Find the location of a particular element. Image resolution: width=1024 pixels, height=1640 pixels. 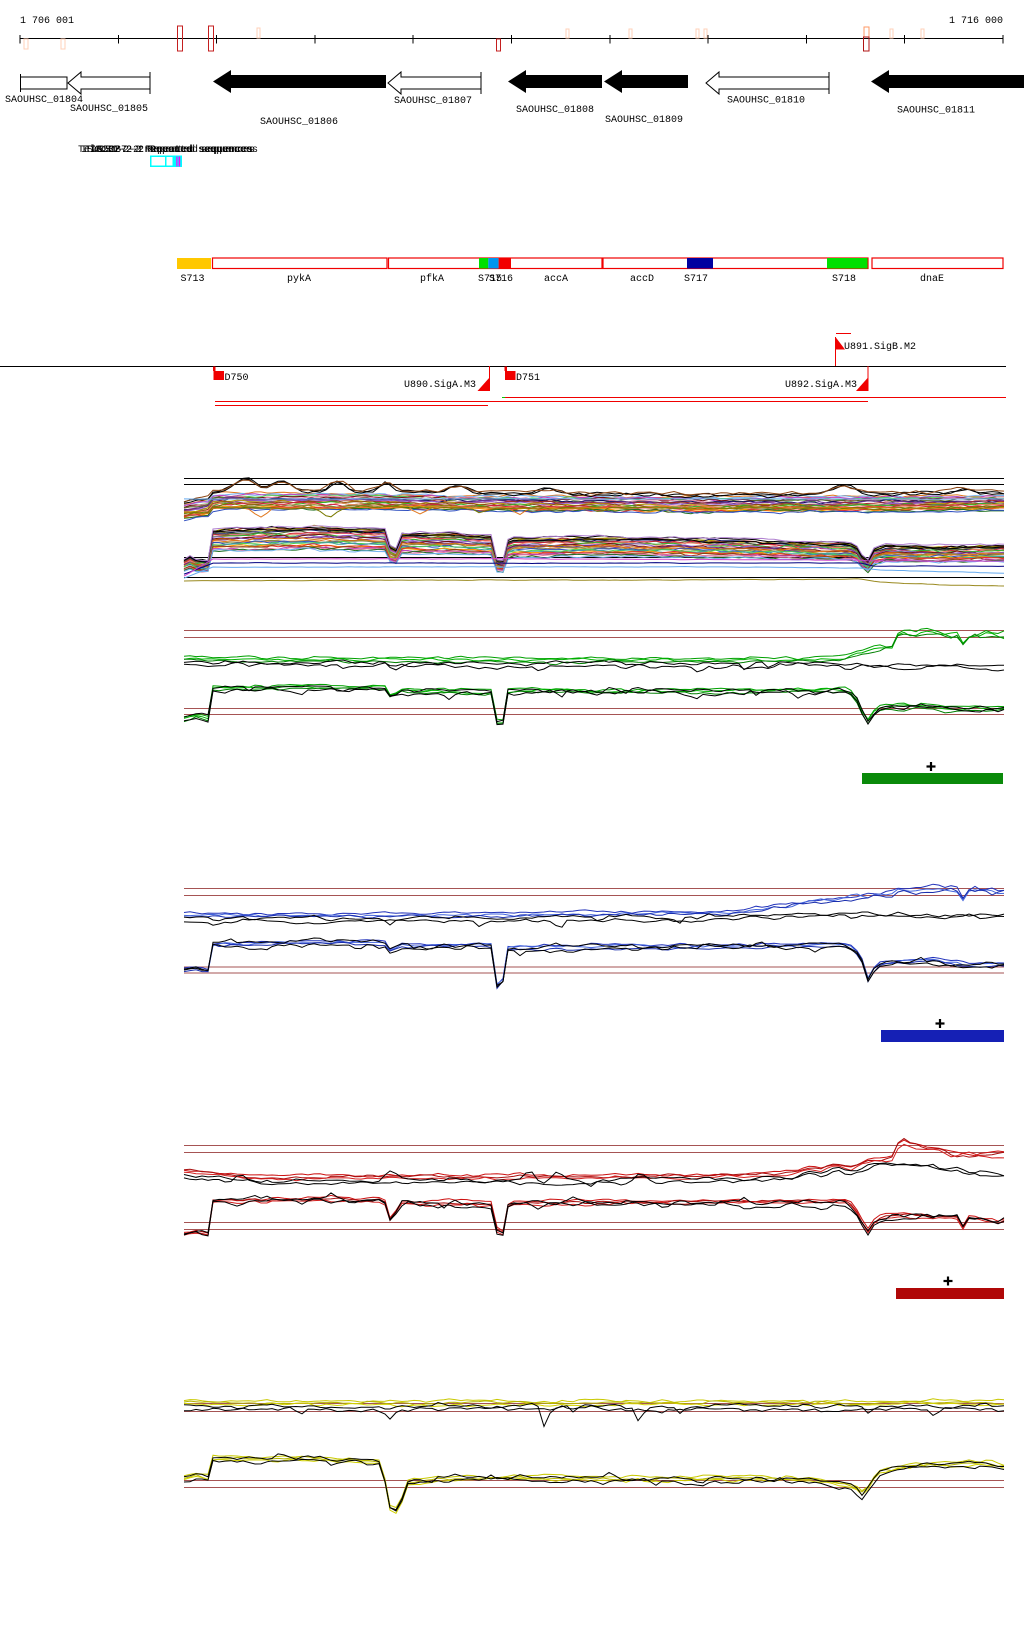

svg-text: IS232-2 truncated sequences is located at coordinates (171, 150).